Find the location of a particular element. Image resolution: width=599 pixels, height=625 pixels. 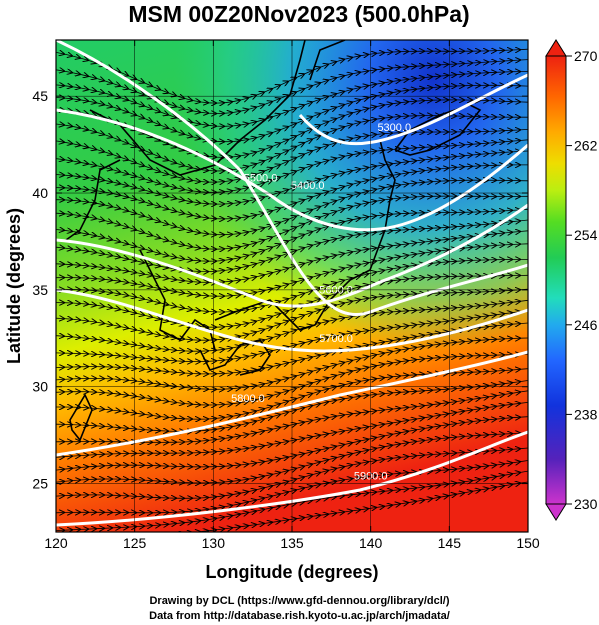

y-tick-label: 40 is located at coordinates (40, 193).